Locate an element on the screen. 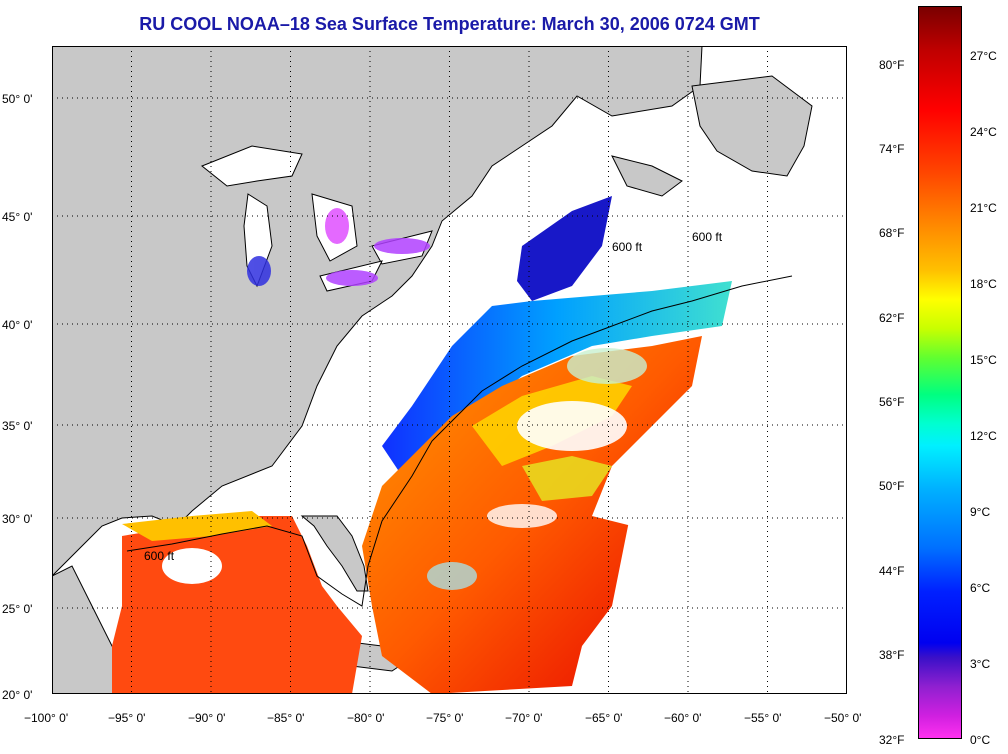  c-label-27: 27°C is located at coordinates (983, 56).